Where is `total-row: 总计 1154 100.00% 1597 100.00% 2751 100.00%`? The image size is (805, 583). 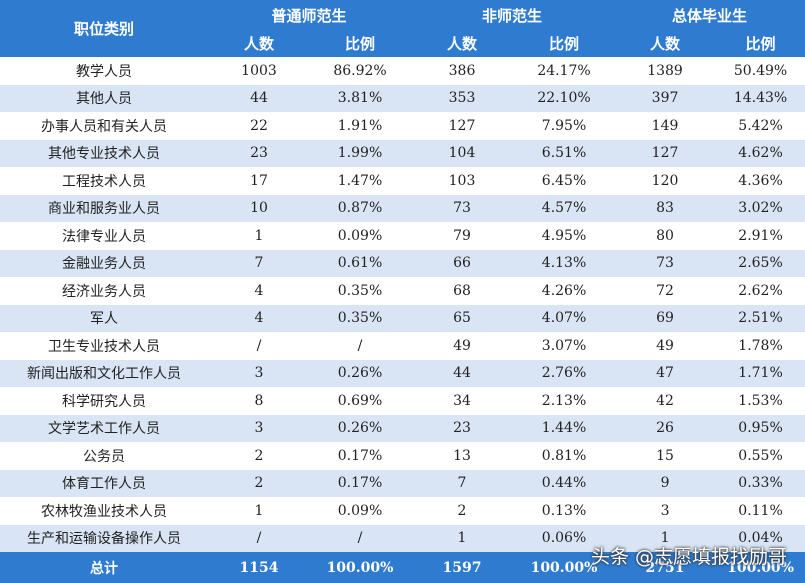
total-row: 总计 1154 100.00% 1597 100.00% 2751 100.00% is located at coordinates (402, 567).